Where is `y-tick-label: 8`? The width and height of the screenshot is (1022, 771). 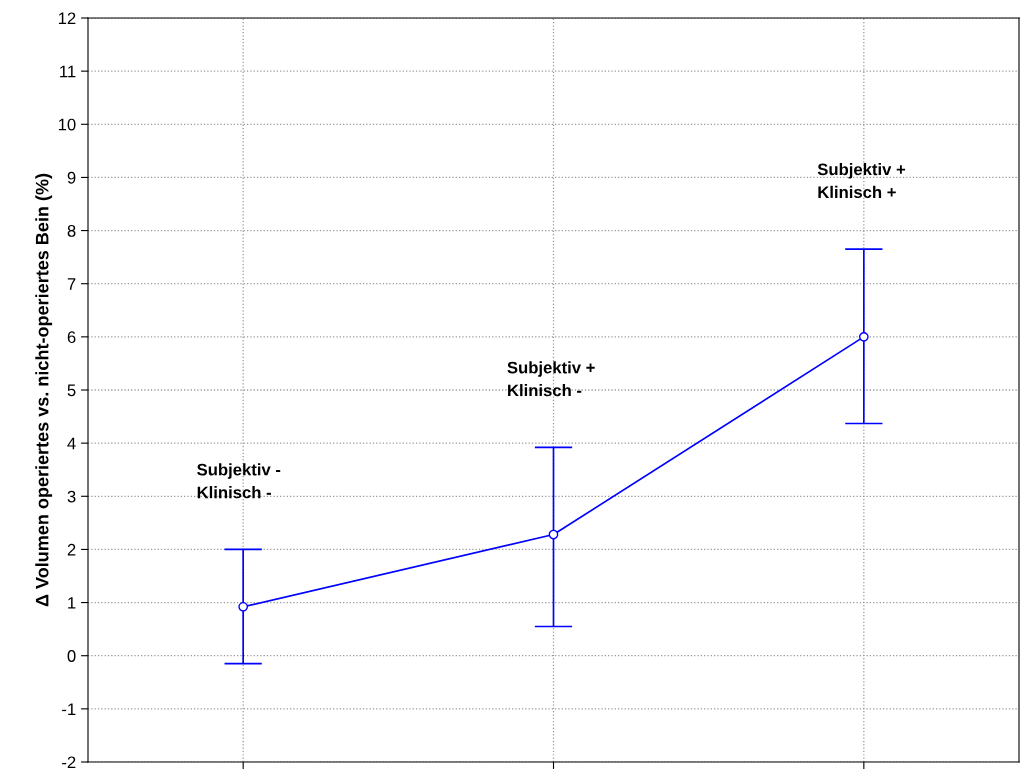
y-tick-label: 8 is located at coordinates (71, 230).